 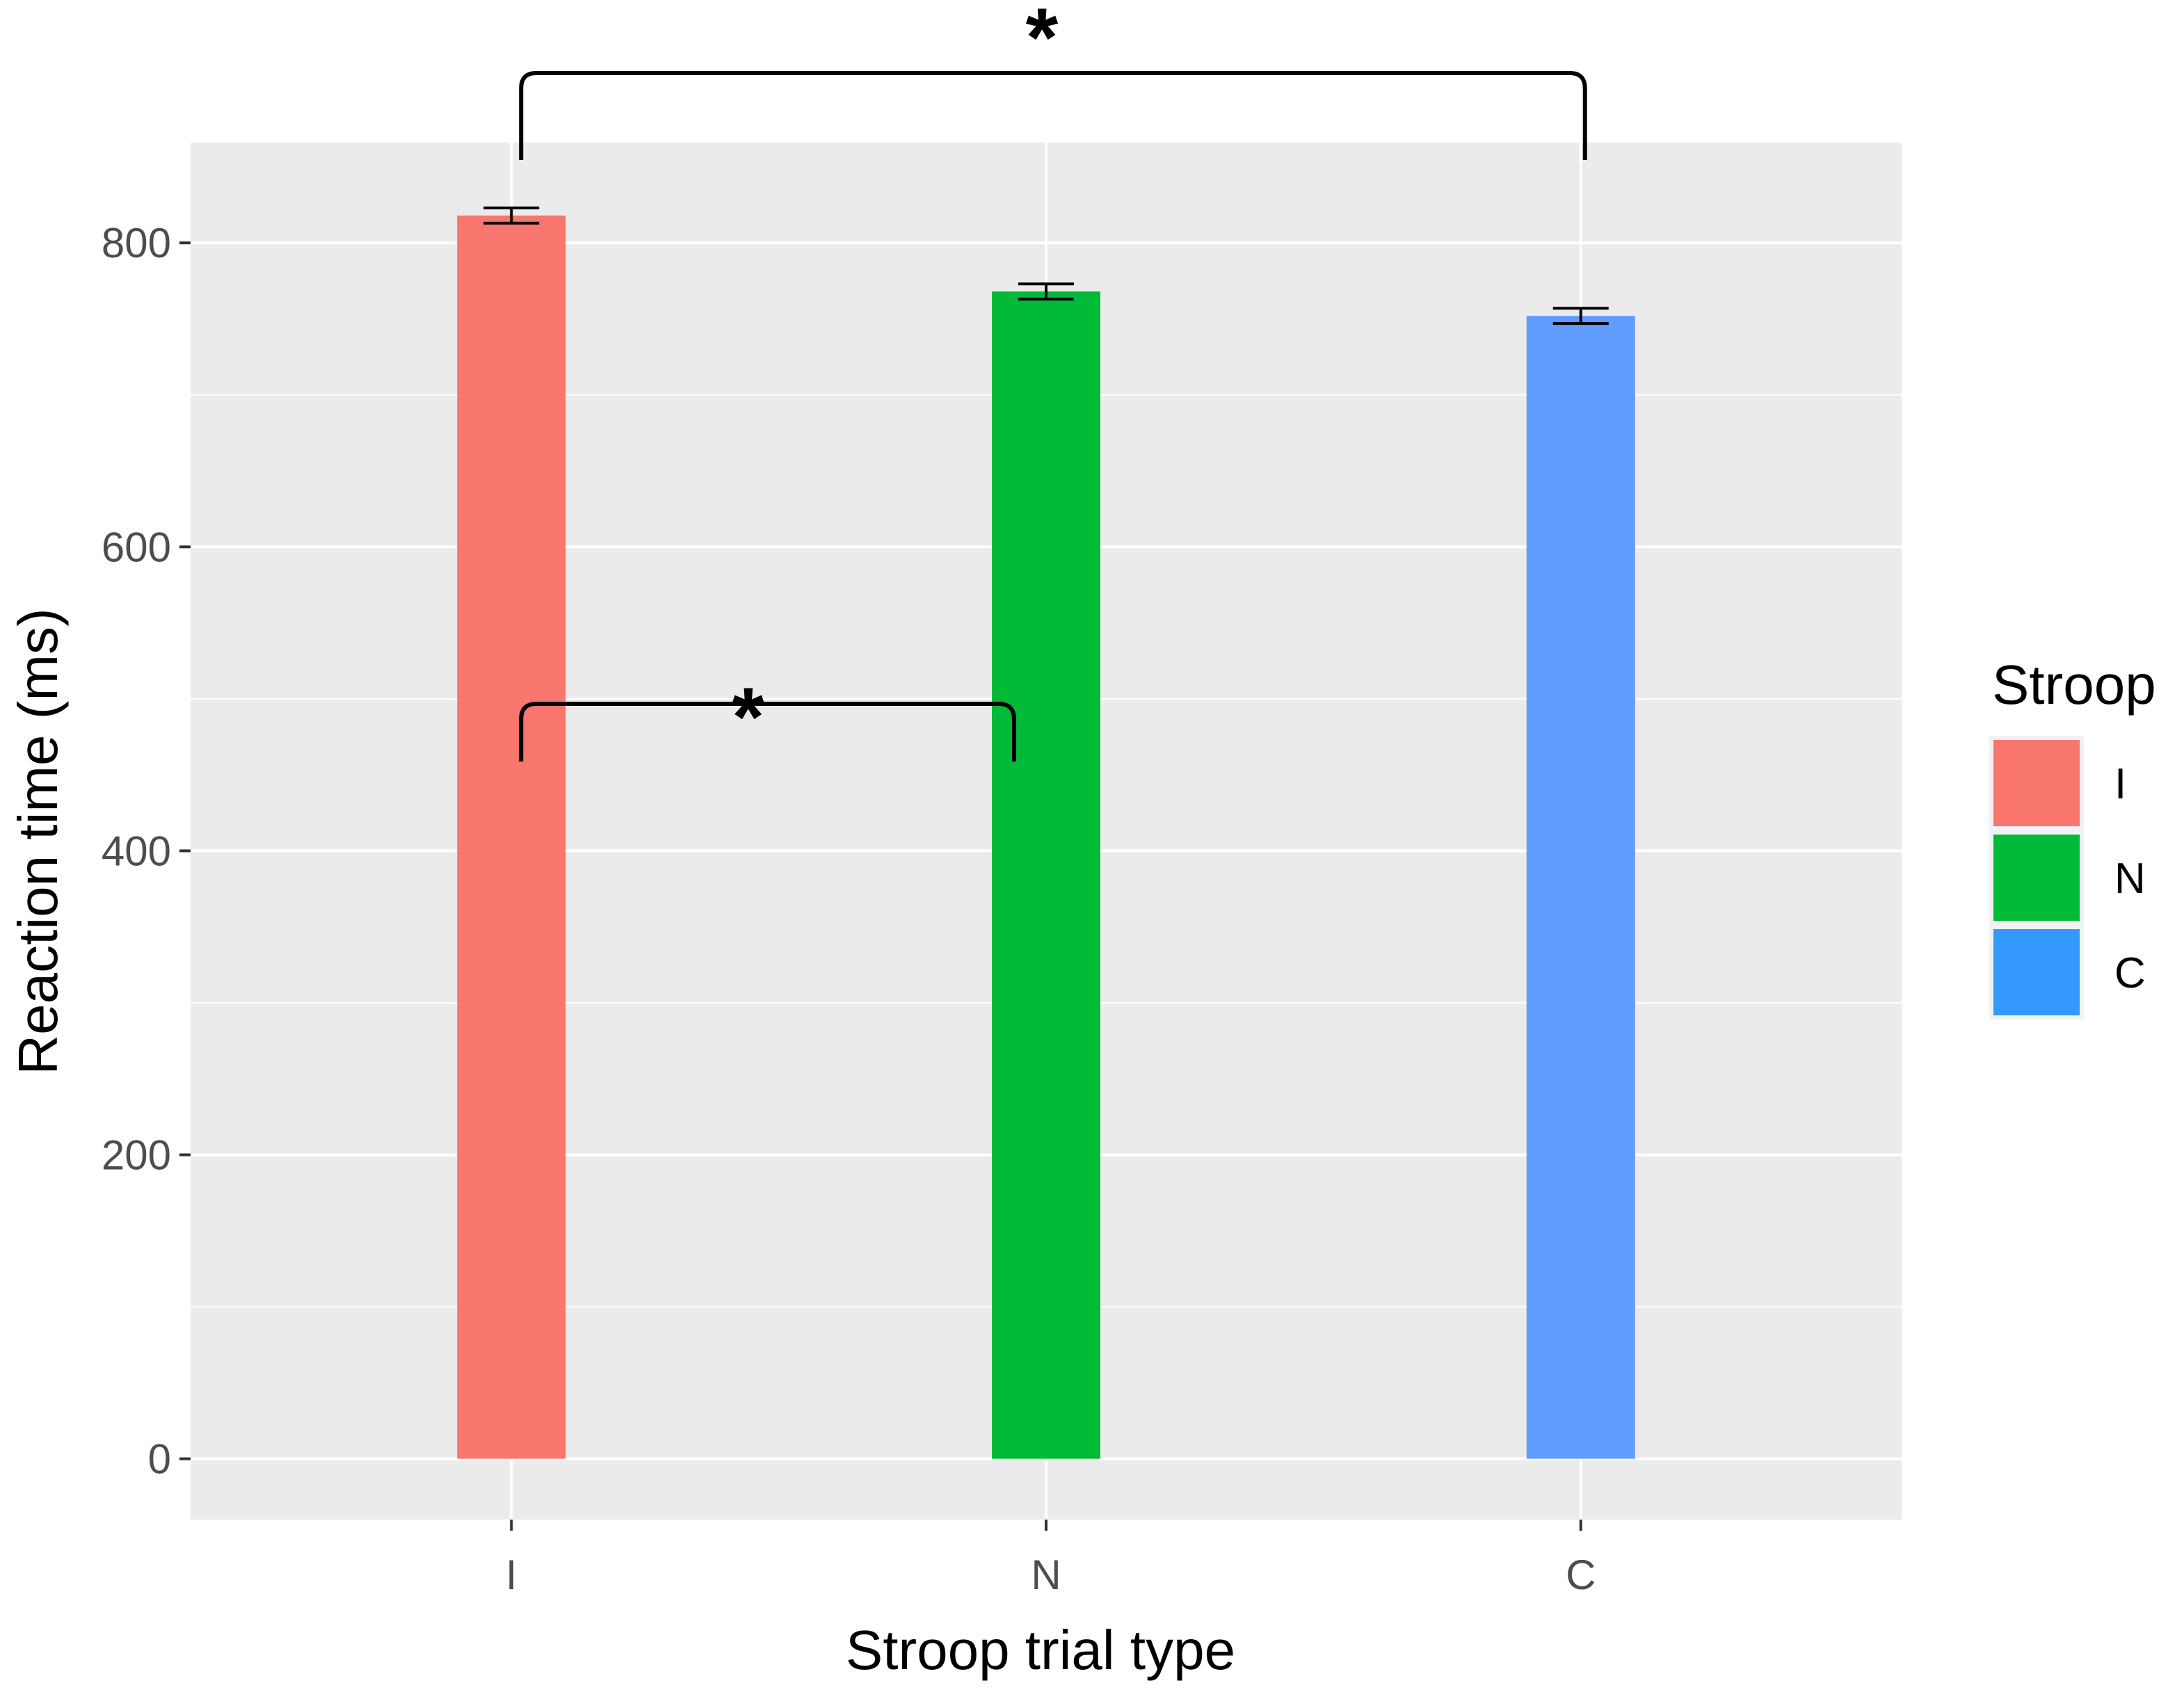 What do you see at coordinates (159, 1459) in the screenshot?
I see `y-tick-label: 0` at bounding box center [159, 1459].